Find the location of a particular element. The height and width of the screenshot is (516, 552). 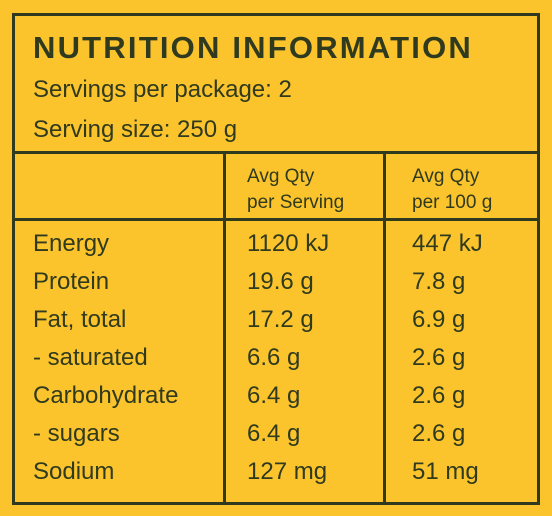

column-header-per-serving-line2: per Serving is located at coordinates (296, 202).